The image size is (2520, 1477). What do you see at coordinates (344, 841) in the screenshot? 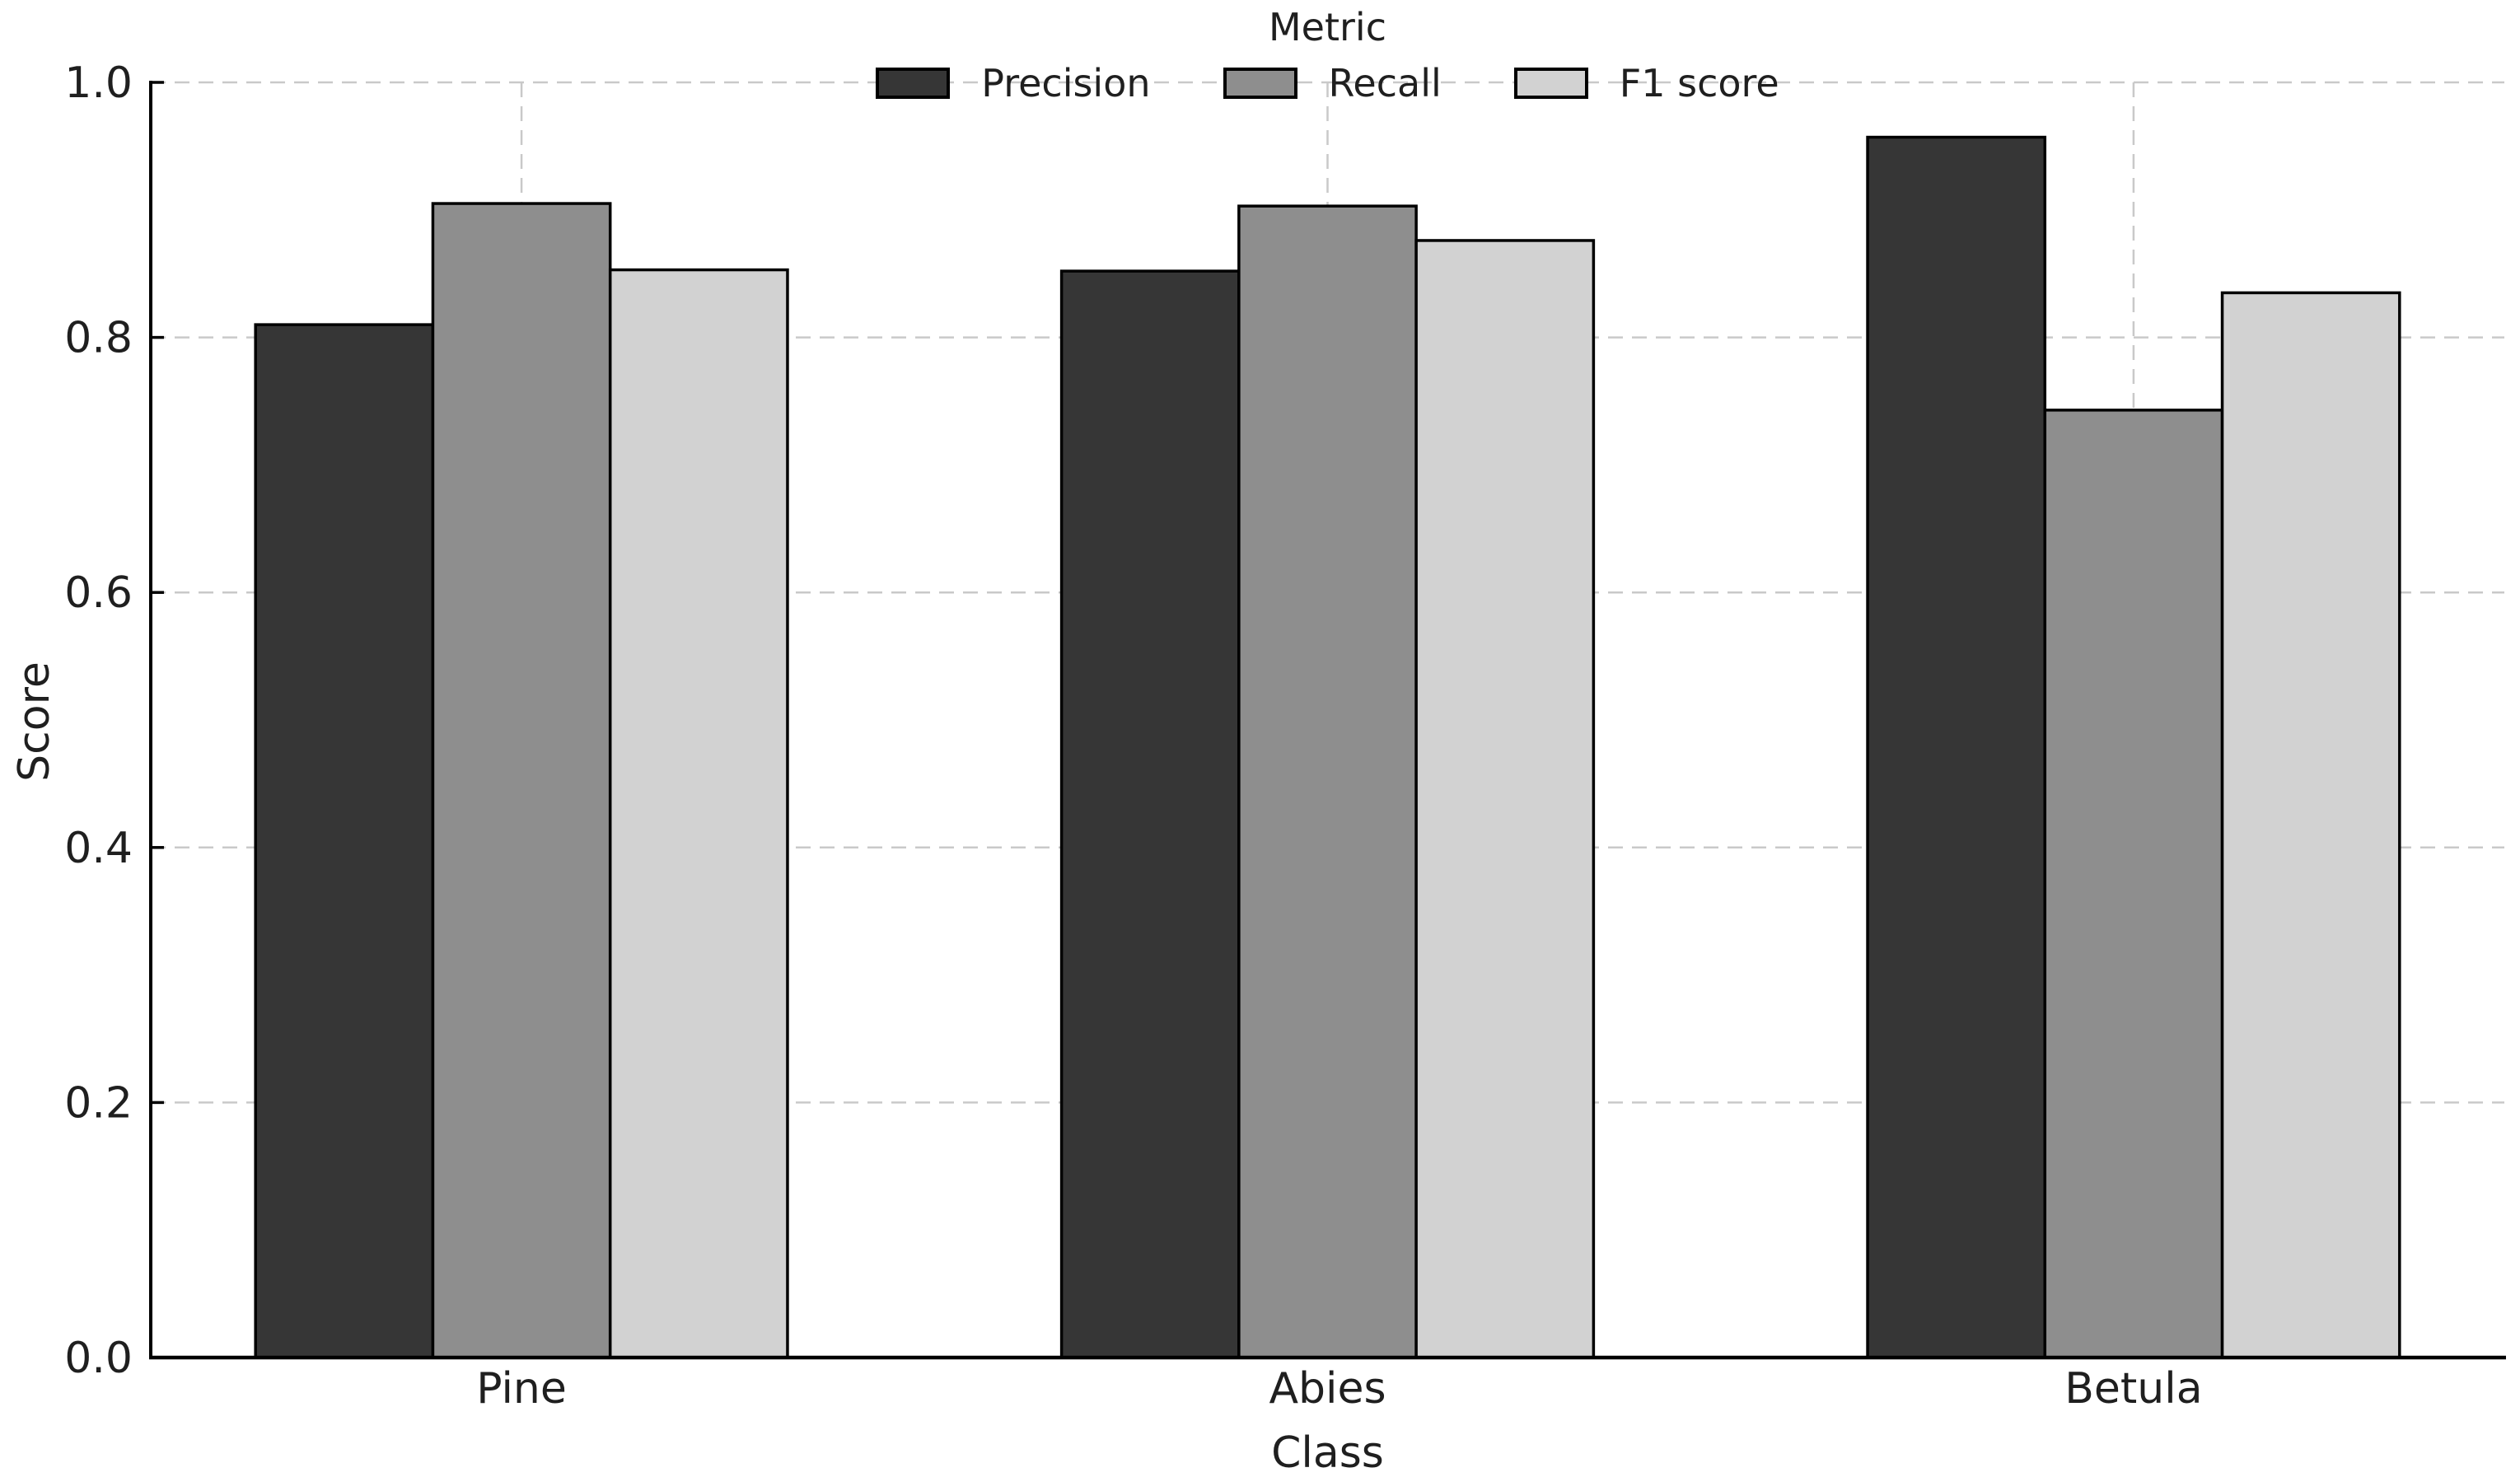
I see `bar-pine-precision` at bounding box center [344, 841].